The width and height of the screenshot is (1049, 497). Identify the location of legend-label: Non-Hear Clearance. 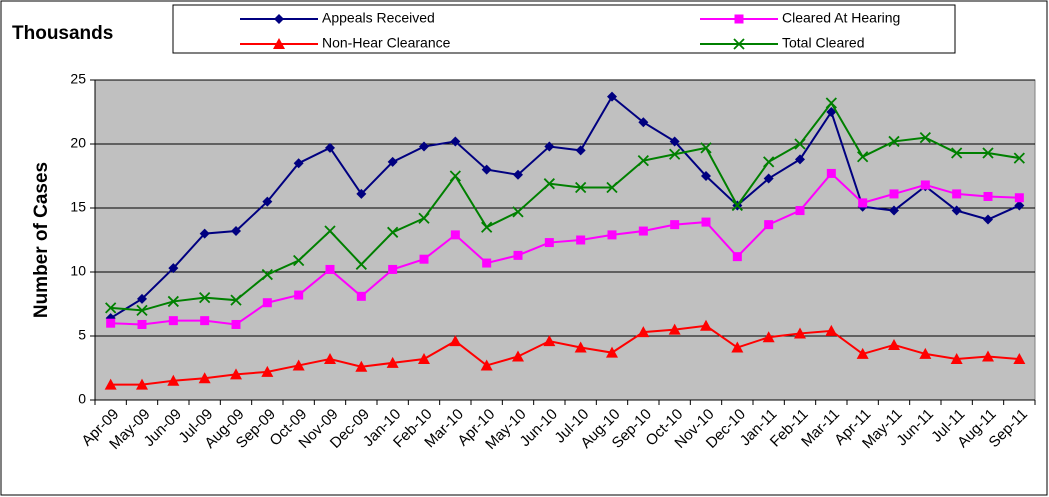
(386, 43).